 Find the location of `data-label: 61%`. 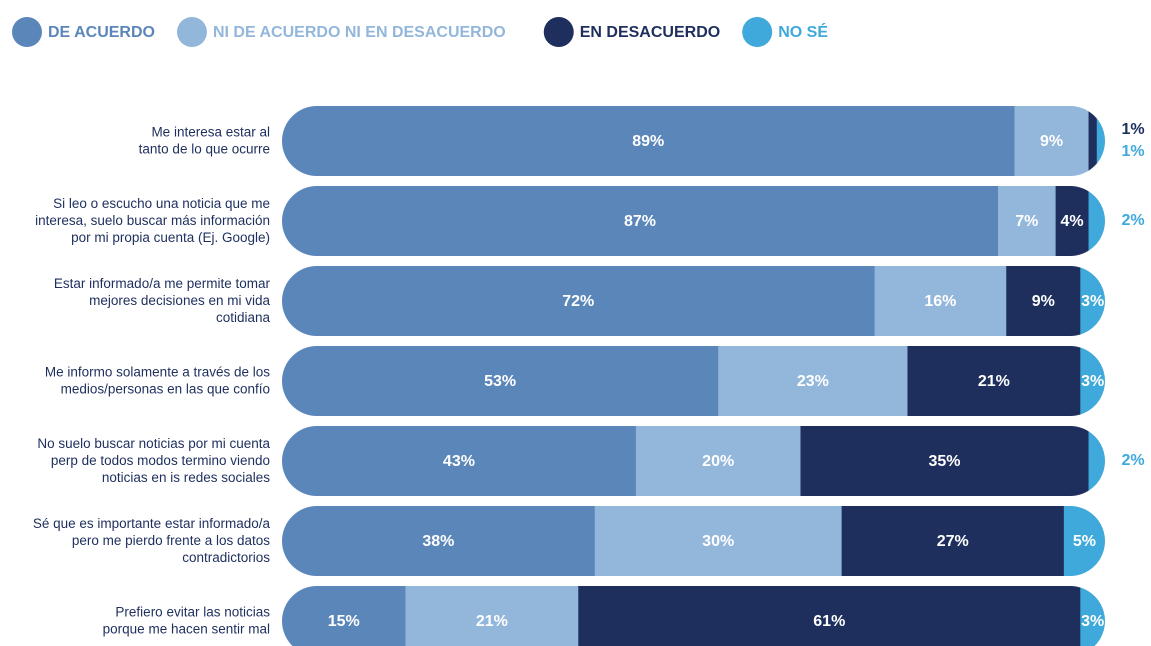

data-label: 61% is located at coordinates (829, 621).